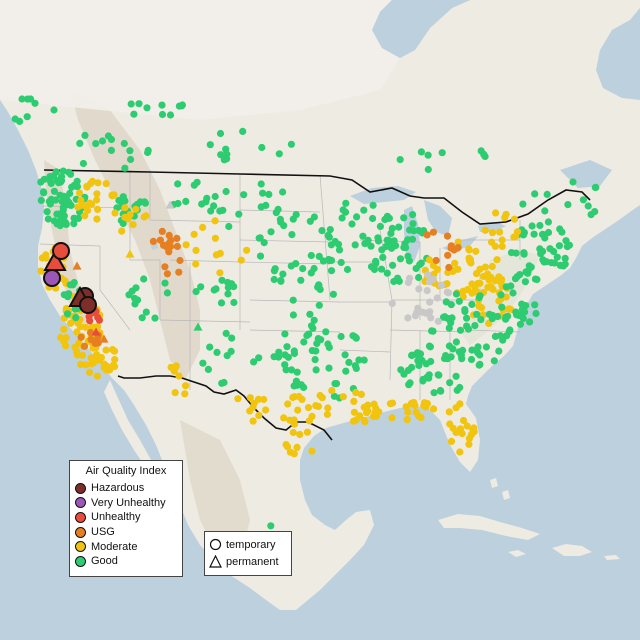  I want to click on state-line-ne-ks, so click(285, 263).